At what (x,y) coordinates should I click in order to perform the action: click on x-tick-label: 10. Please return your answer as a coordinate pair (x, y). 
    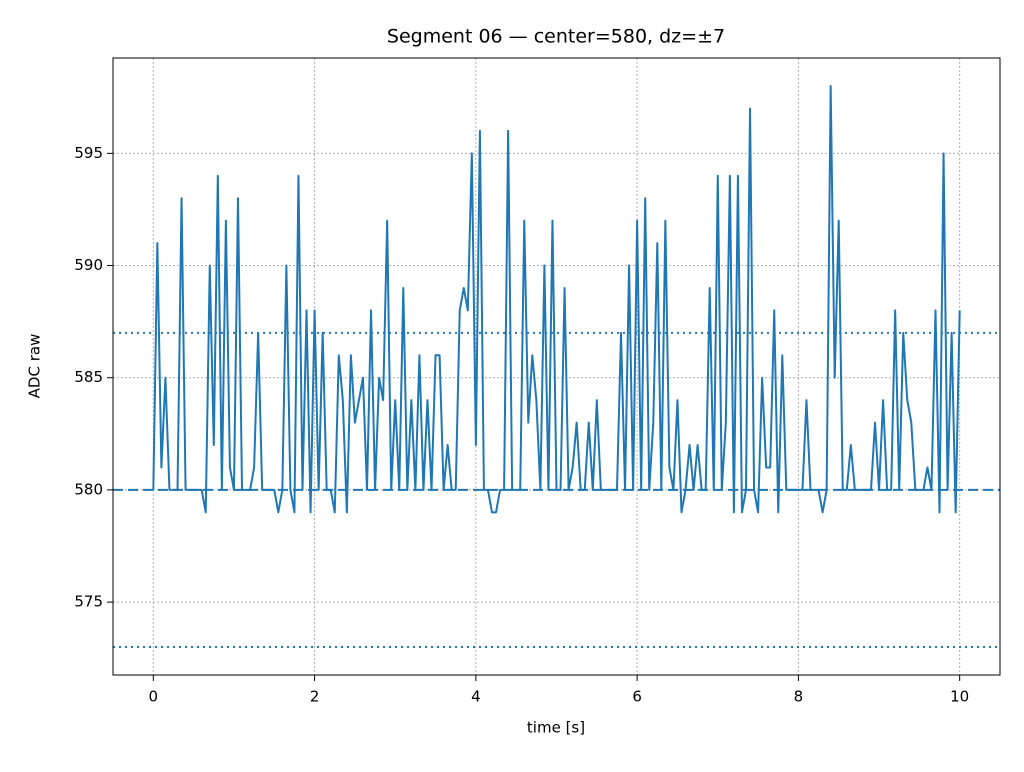
    Looking at the image, I should click on (959, 697).